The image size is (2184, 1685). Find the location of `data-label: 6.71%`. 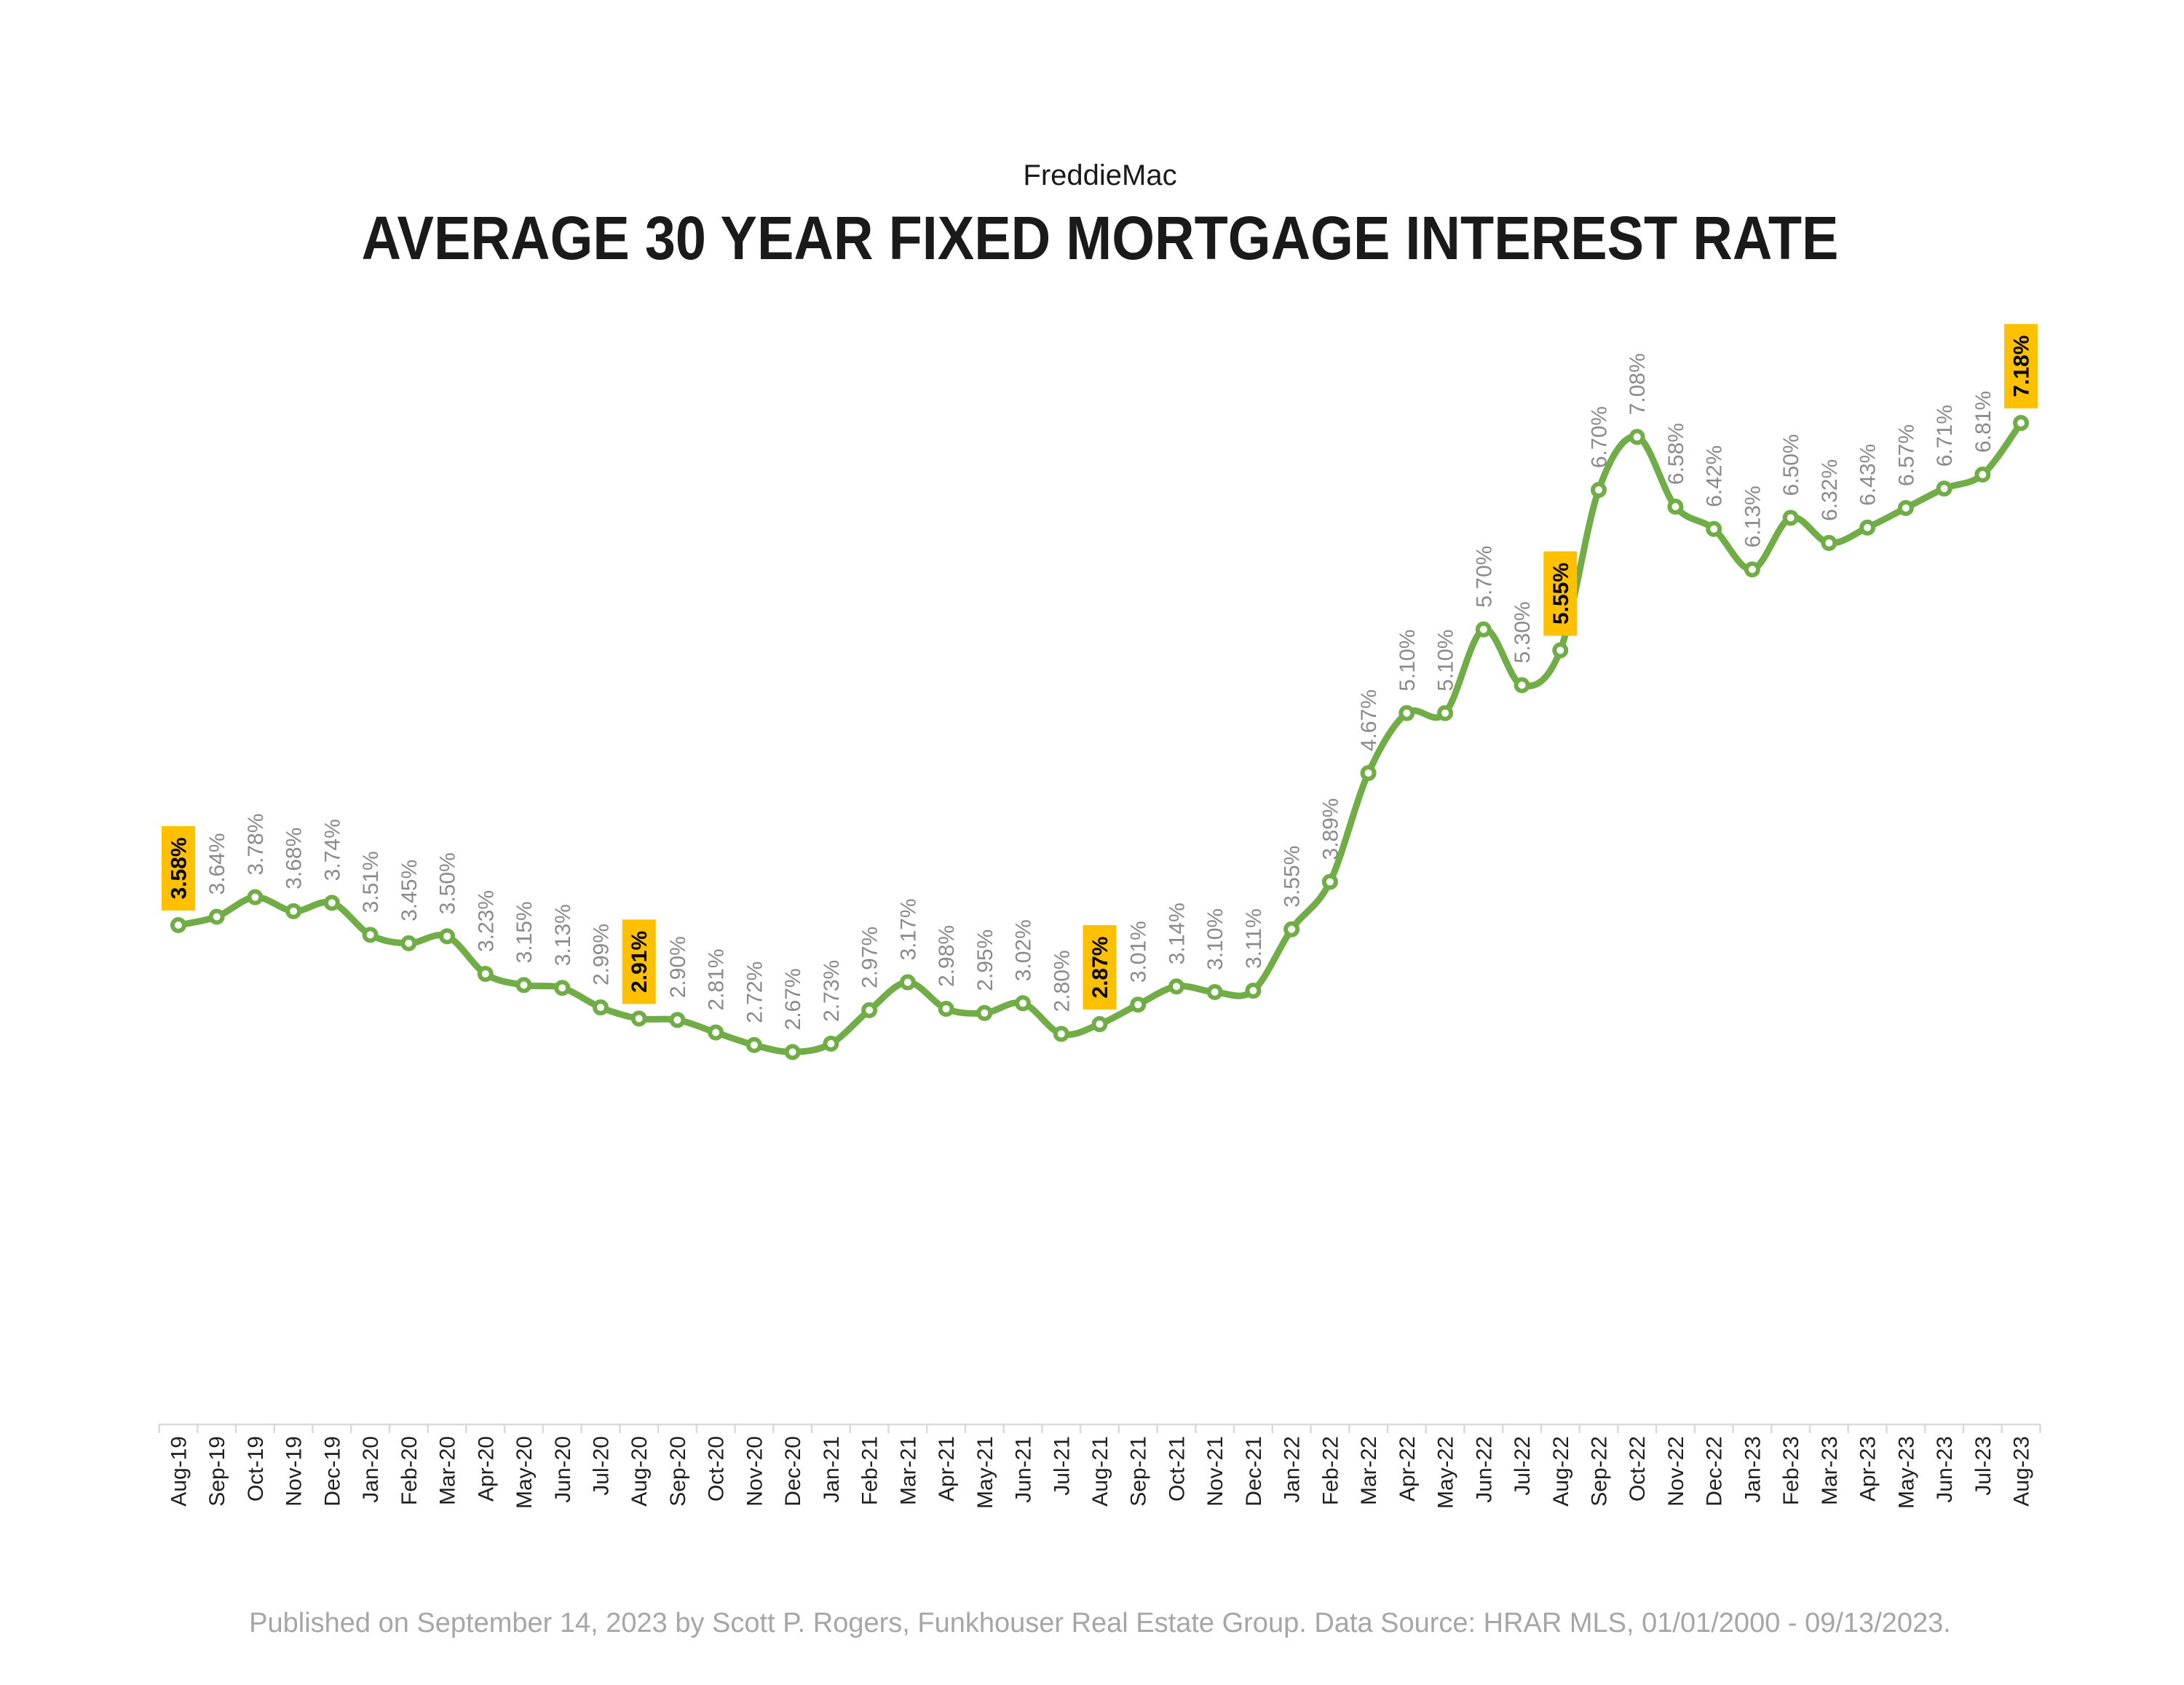

data-label: 6.71% is located at coordinates (1945, 436).